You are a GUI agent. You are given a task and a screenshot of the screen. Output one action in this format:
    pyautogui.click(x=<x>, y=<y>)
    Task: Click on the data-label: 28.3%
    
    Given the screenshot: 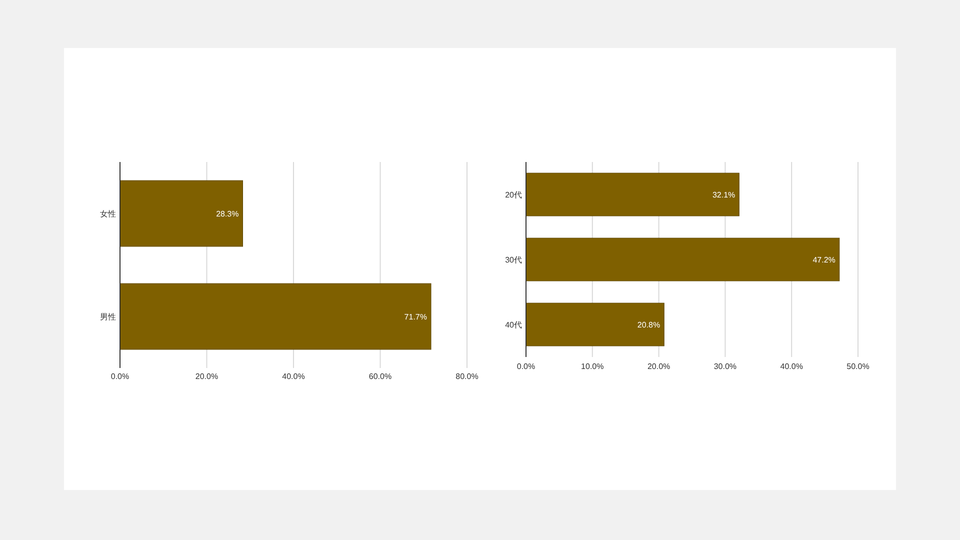 What is the action you would take?
    pyautogui.click(x=227, y=214)
    